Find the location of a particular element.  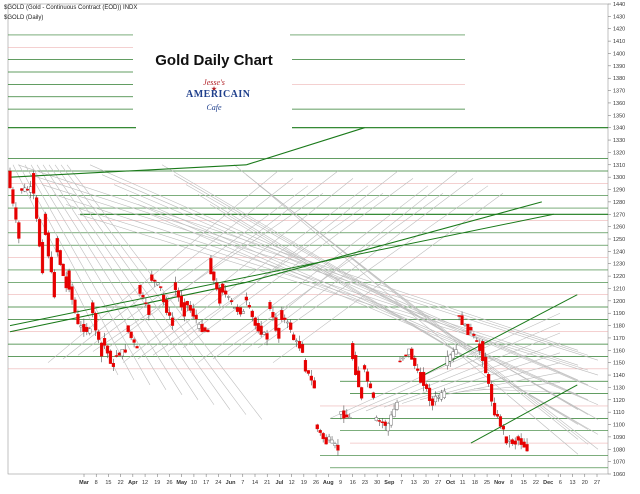

channel-lower-line is located at coordinates (128, 307).